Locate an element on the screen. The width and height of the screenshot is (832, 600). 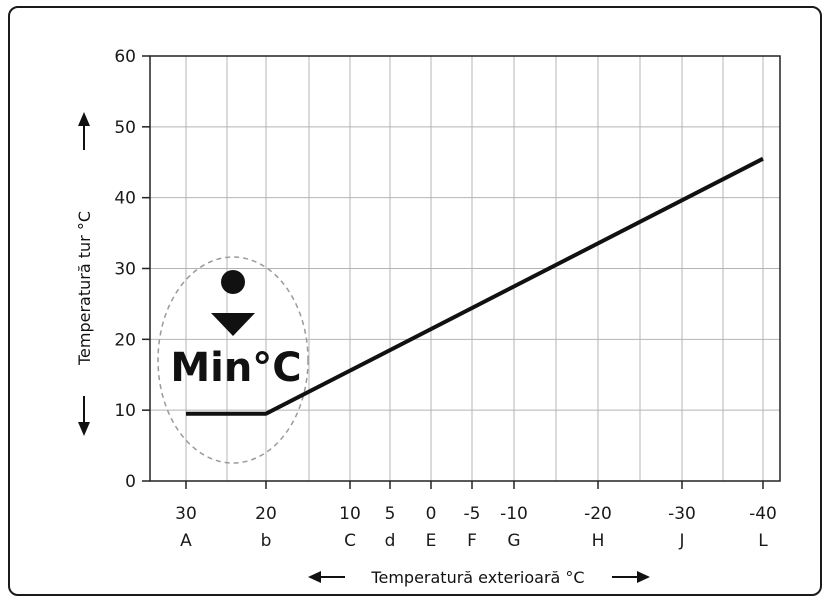
x-tick-letter: A is located at coordinates (186, 541).